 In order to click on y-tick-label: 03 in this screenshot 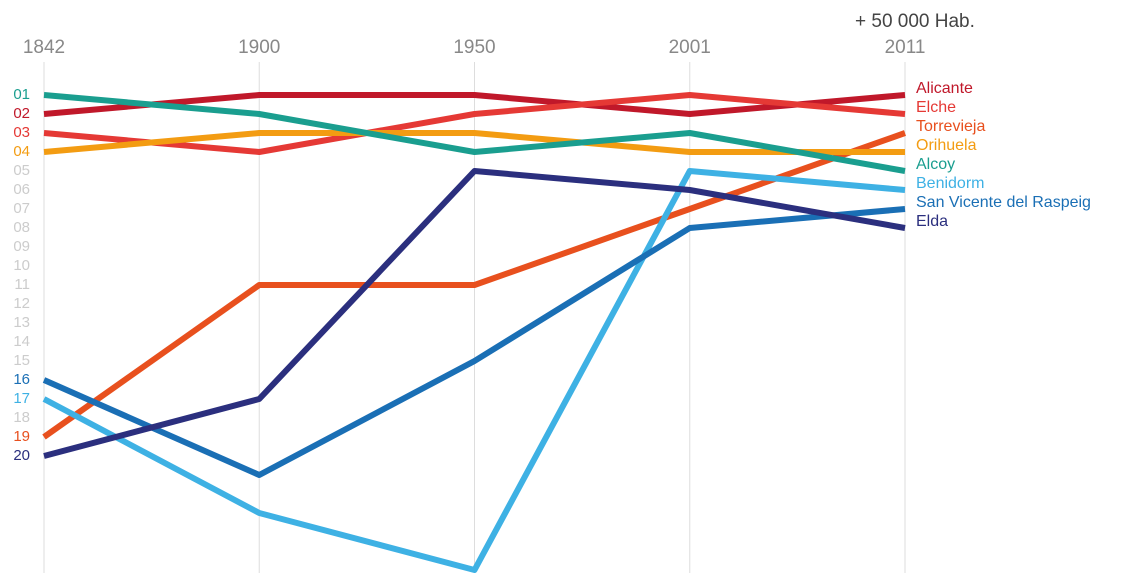, I will do `click(21, 132)`.